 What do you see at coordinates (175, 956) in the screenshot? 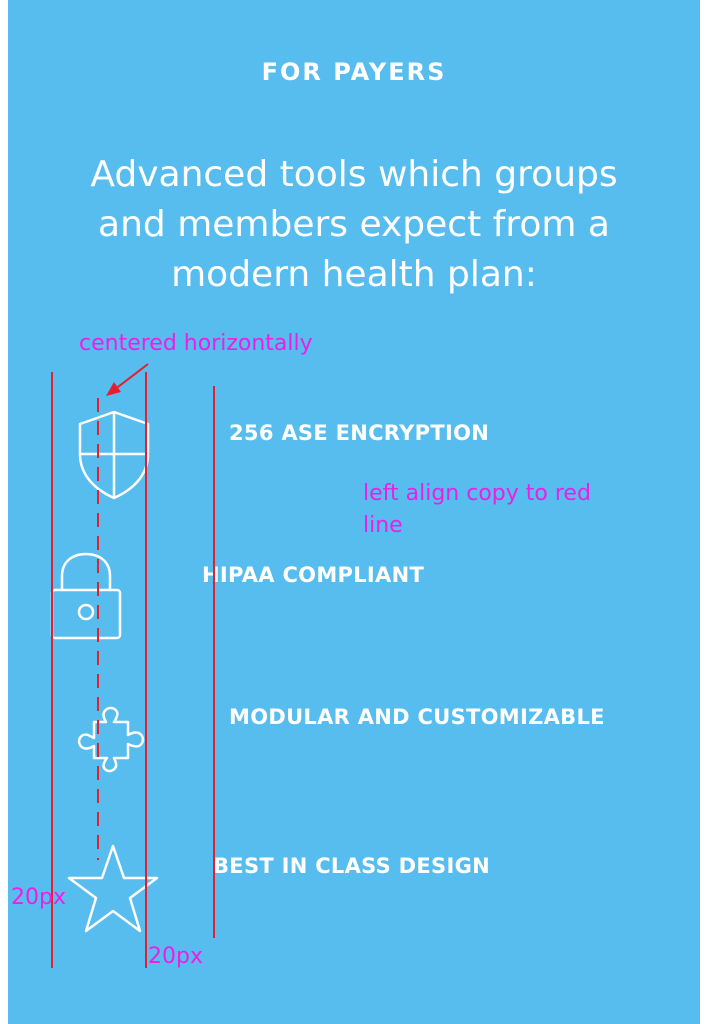
I see `annotation-spacing-right: 20px` at bounding box center [175, 956].